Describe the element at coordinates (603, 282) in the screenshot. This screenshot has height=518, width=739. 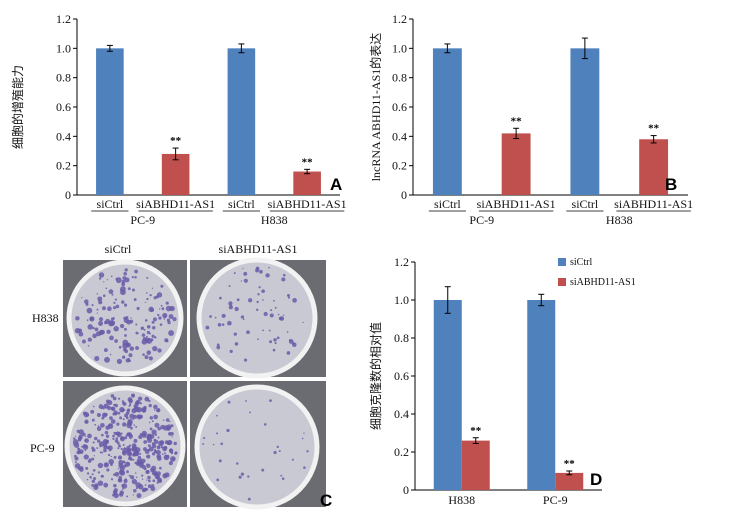
I see `legend-label: siABHD11-AS1` at that location.